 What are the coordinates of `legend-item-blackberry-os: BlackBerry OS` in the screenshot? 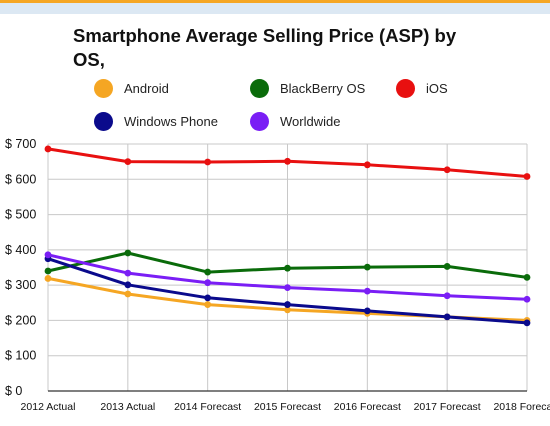 It's located at (307, 88).